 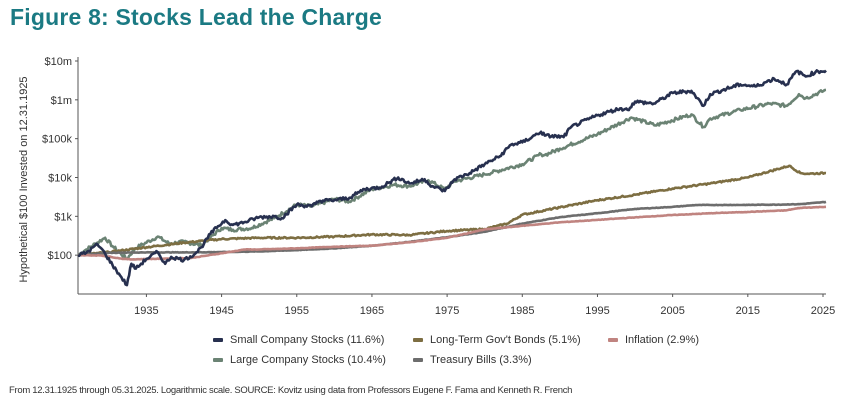 I want to click on x-tick-label: 2015, so click(x=748, y=311).